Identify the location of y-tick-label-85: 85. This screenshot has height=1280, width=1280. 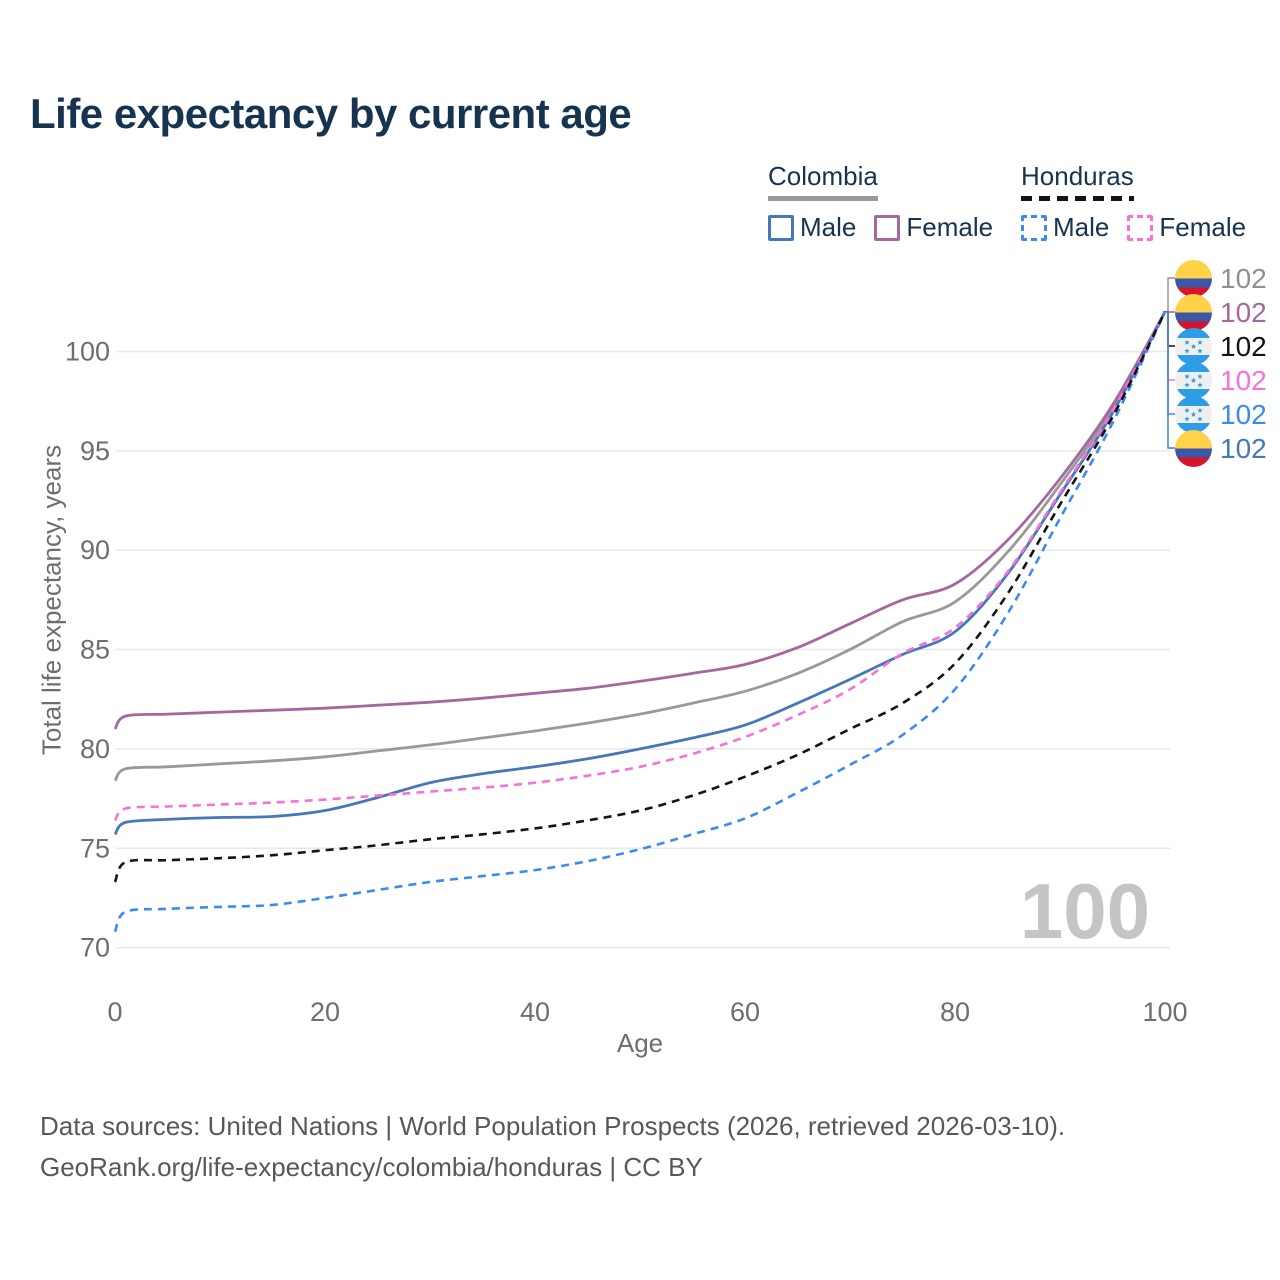
(95, 650).